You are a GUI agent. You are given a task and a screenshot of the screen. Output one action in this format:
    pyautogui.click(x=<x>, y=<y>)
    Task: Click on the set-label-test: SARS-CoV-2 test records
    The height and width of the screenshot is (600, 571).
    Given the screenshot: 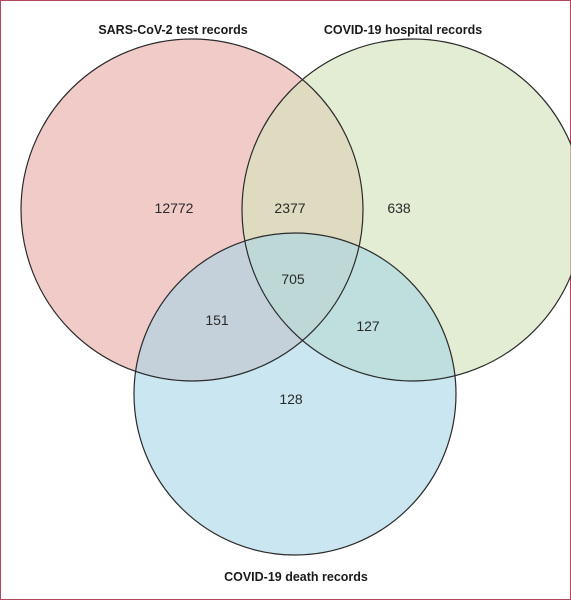 What is the action you would take?
    pyautogui.click(x=172, y=30)
    